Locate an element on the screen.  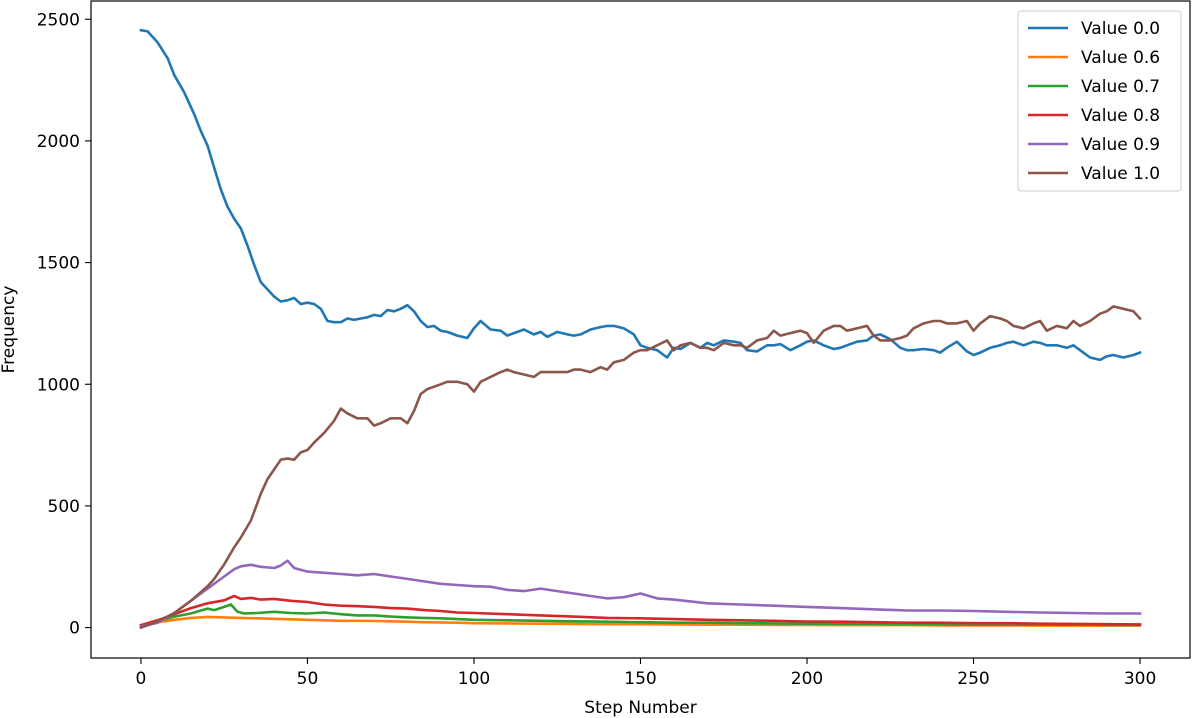
legend-label-value-0-0: Value 0.0 is located at coordinates (1120, 29).